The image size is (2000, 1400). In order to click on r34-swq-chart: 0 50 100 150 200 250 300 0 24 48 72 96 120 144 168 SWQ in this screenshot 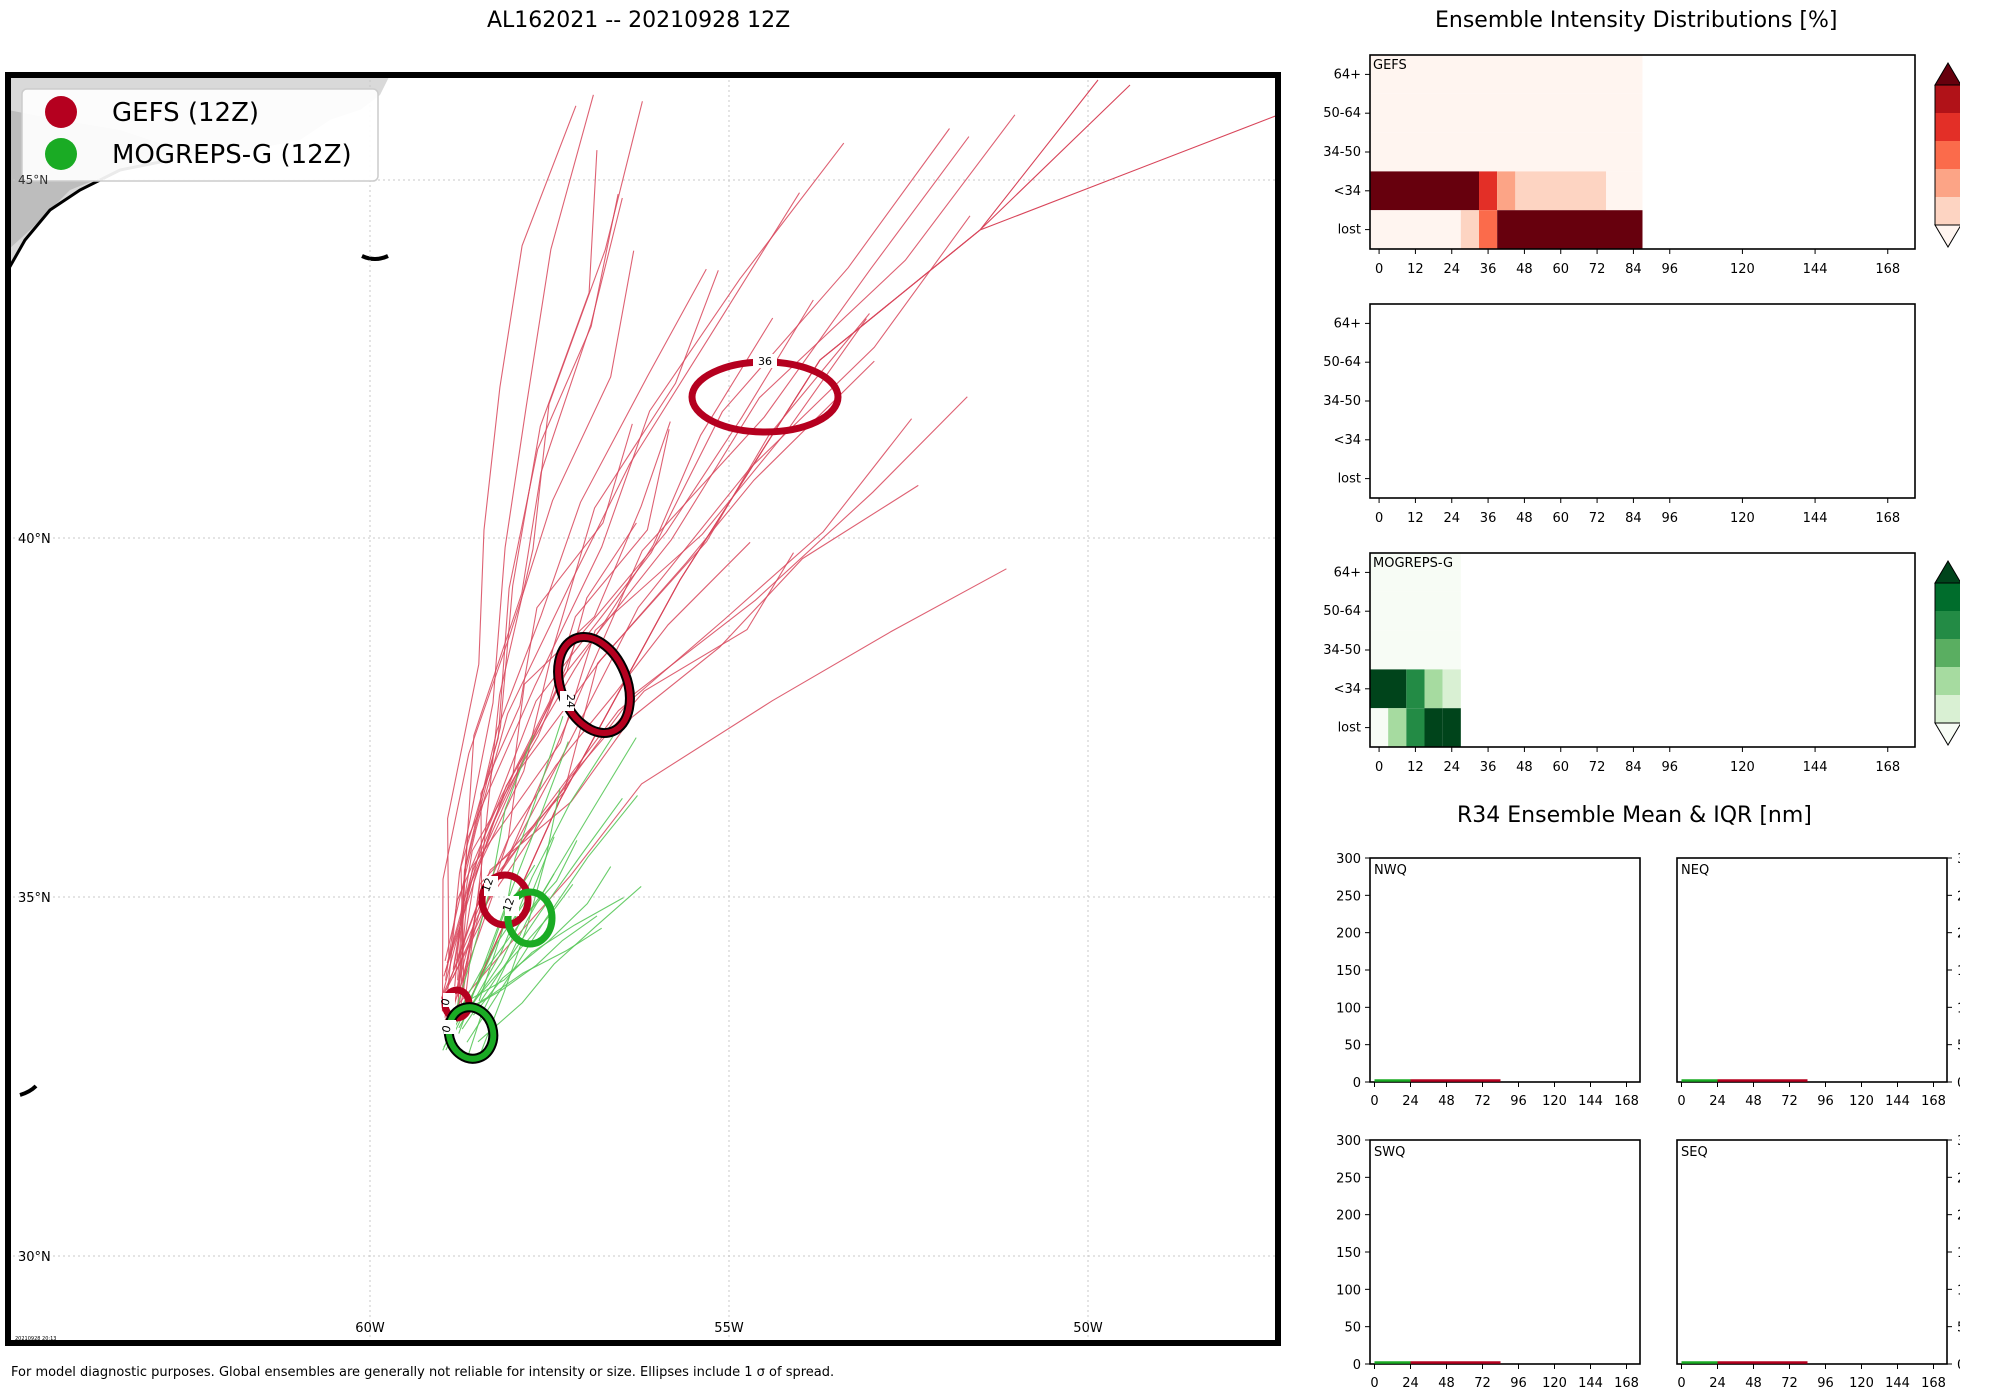, I will do `click(1488, 1262)`.